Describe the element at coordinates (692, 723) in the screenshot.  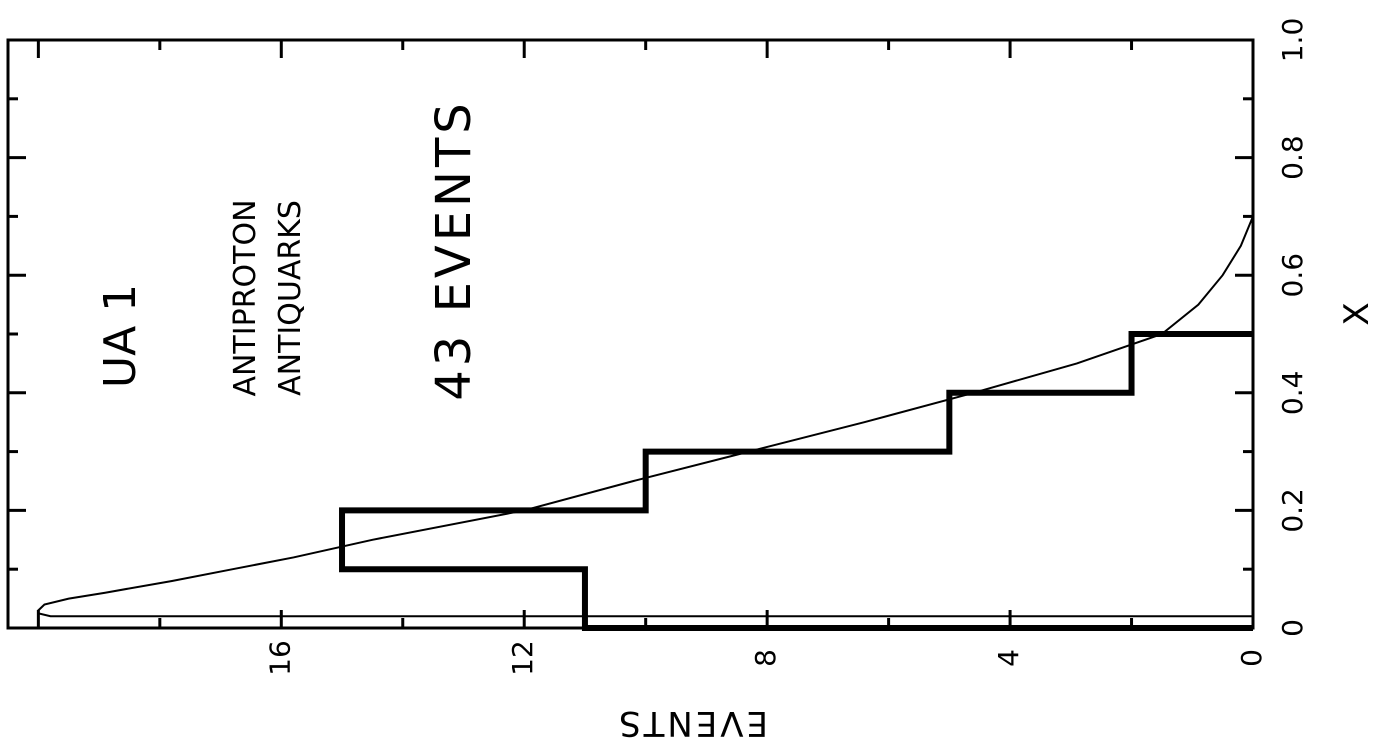
I see `ylabel: EVENTS` at that location.